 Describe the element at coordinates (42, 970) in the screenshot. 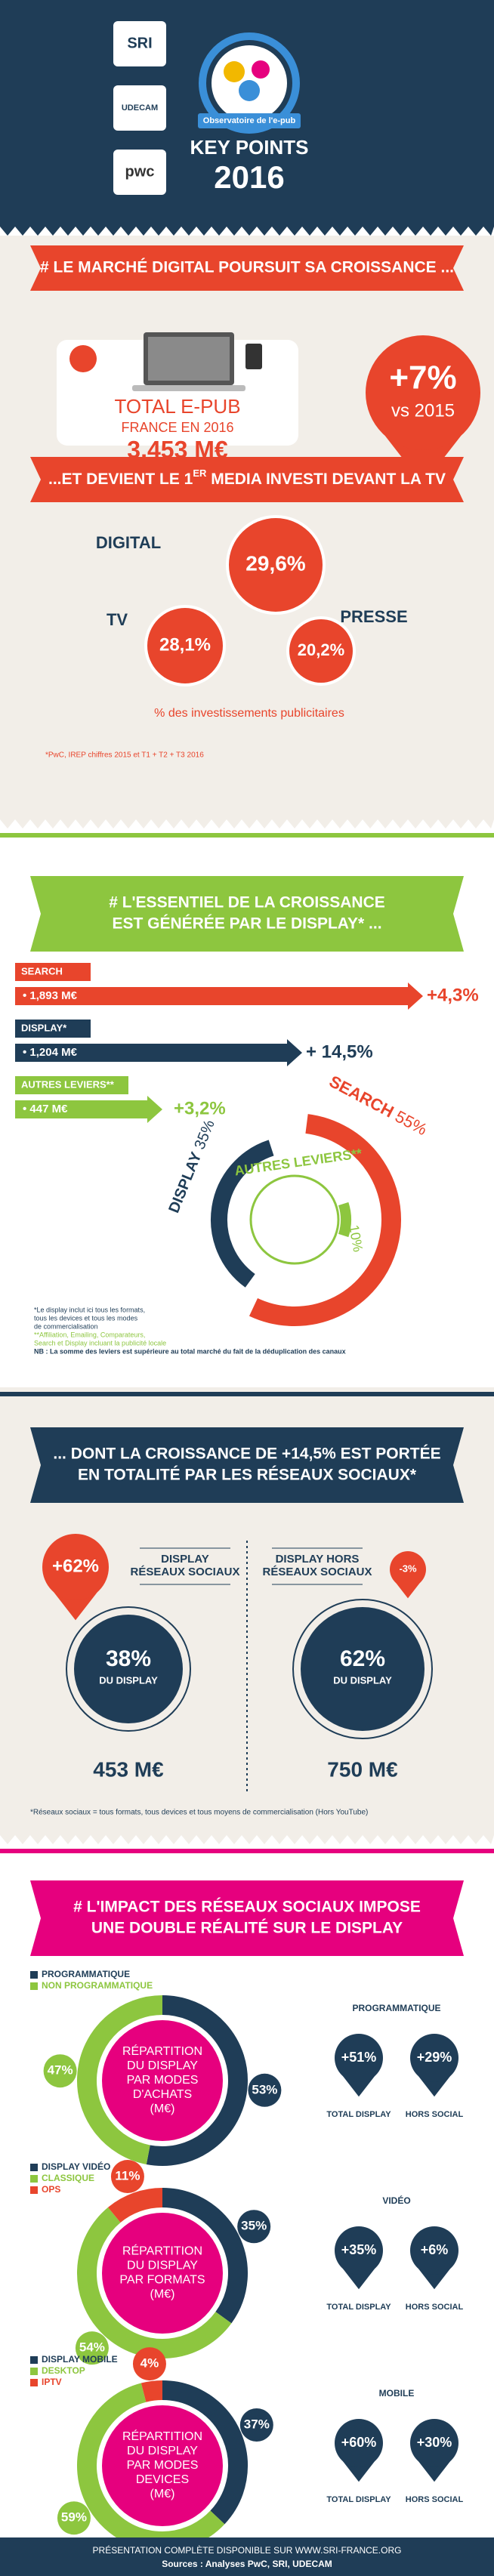

I see `bar-name: SEARCH` at that location.